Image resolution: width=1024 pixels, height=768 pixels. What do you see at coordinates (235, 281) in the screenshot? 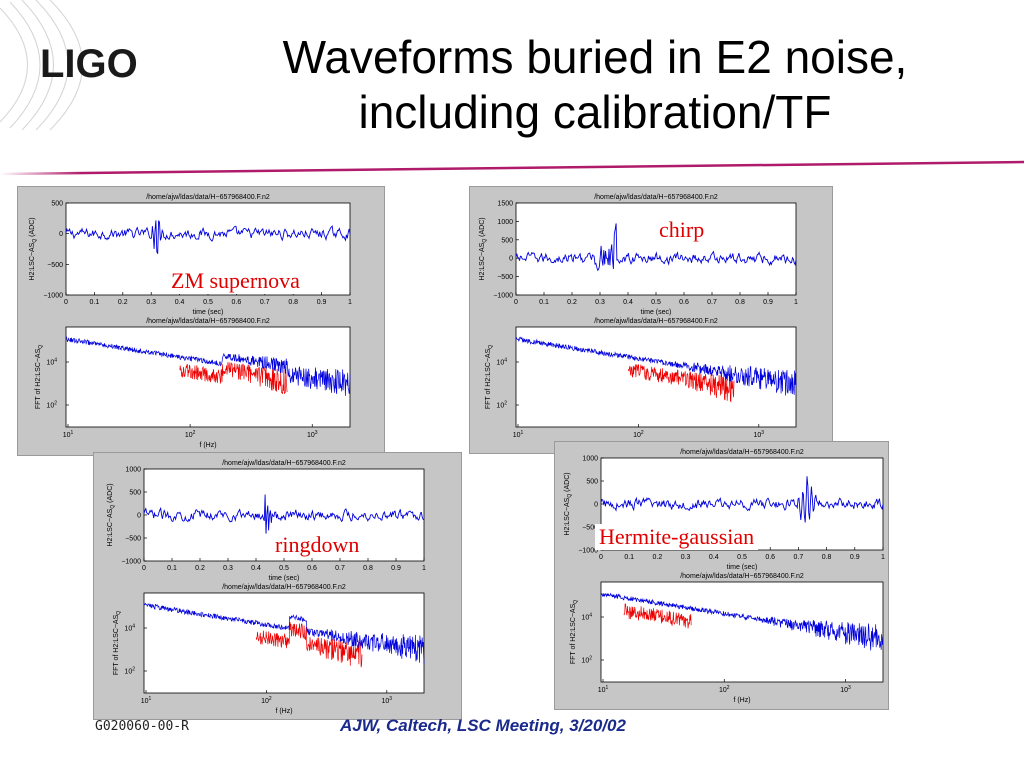
I see `label-zm-supernova: ZM supernova` at bounding box center [235, 281].